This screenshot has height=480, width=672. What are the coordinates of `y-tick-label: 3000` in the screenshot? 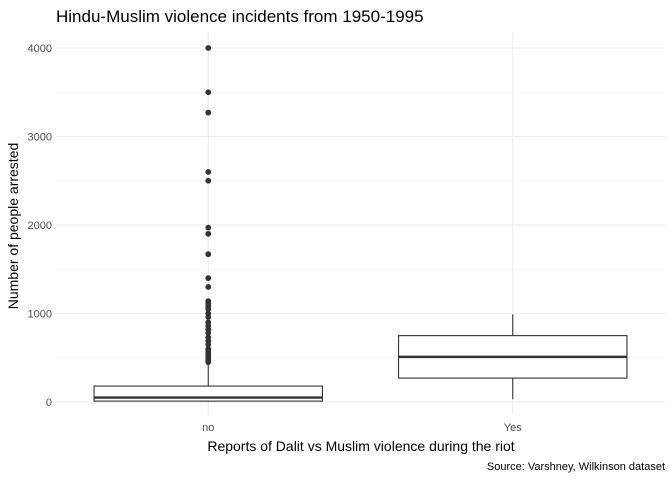 It's located at (40, 138).